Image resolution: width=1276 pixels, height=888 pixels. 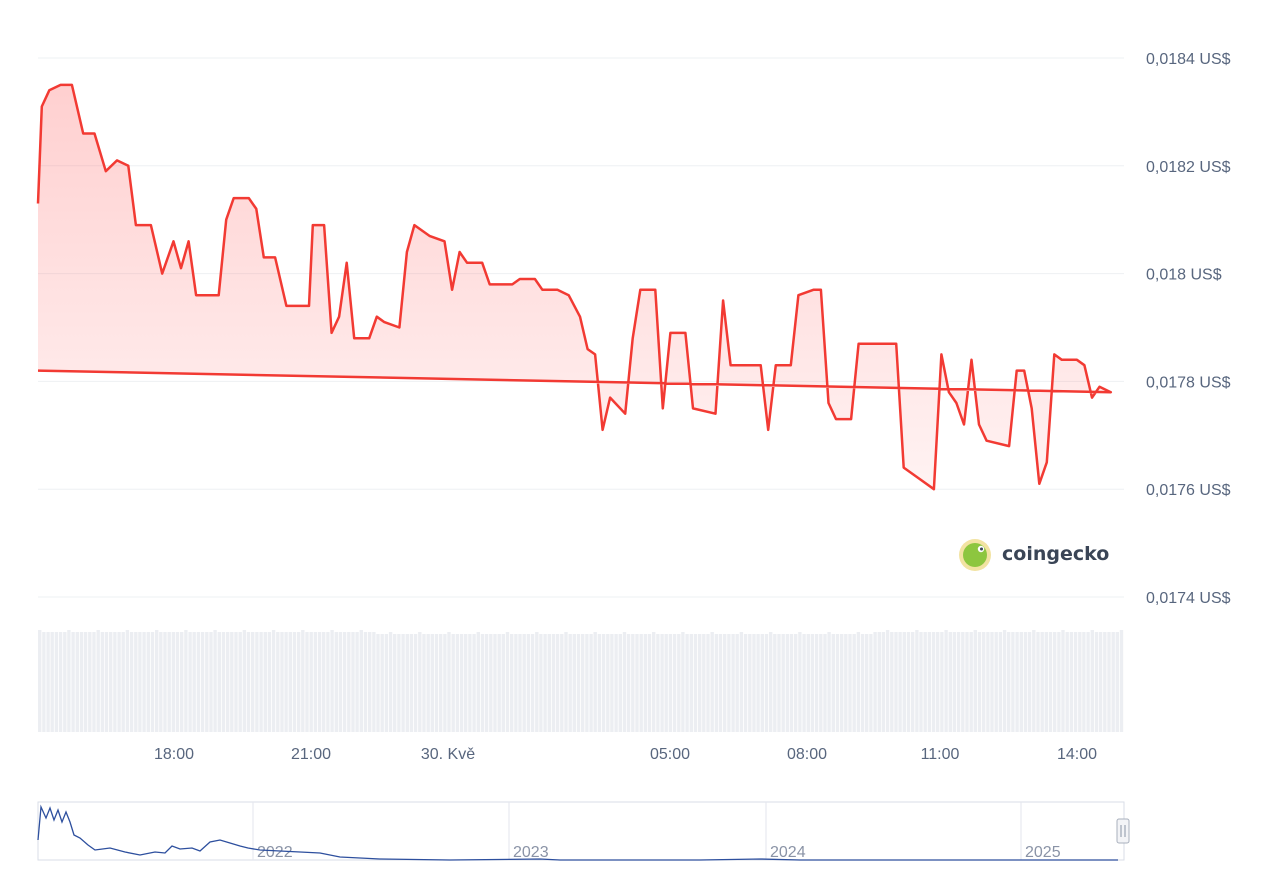 I want to click on navigator-year-label: 2023, so click(x=531, y=852).